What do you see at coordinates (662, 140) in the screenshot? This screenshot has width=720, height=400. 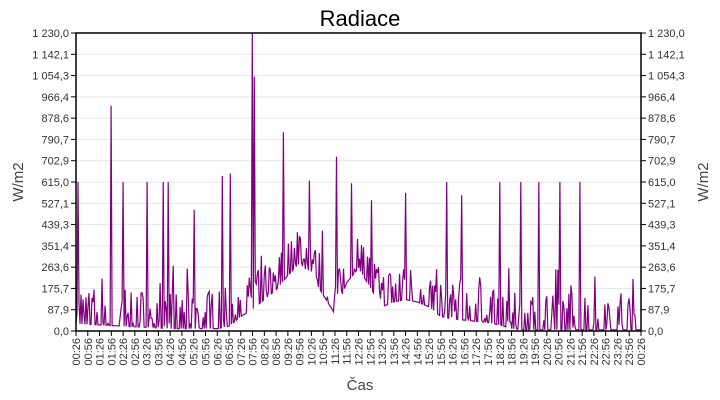 I see `y-tick-label-right: 790,7` at bounding box center [662, 140].